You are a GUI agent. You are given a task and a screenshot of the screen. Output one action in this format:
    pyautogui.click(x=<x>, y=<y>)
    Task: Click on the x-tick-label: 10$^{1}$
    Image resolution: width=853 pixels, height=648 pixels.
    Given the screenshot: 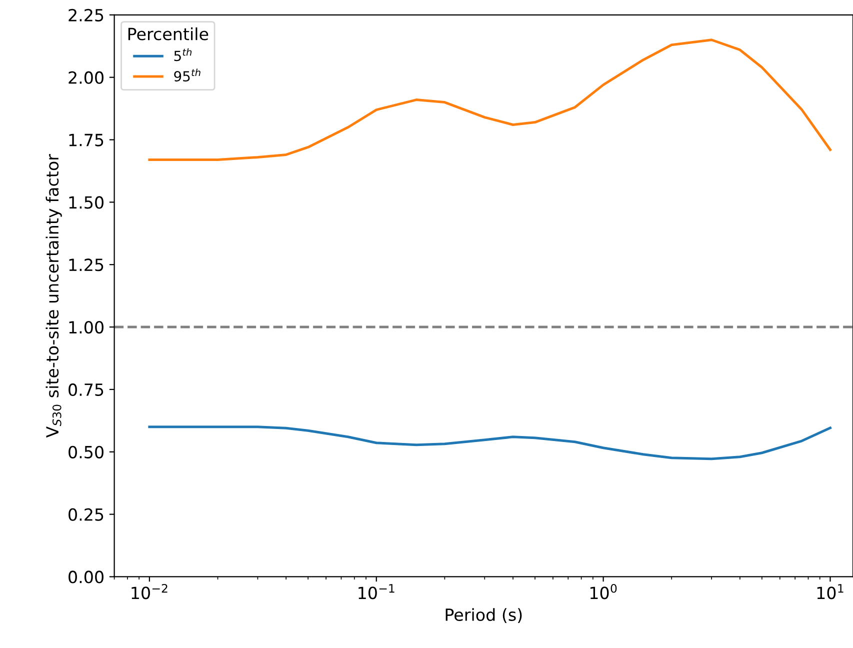 What is the action you would take?
    pyautogui.click(x=830, y=592)
    